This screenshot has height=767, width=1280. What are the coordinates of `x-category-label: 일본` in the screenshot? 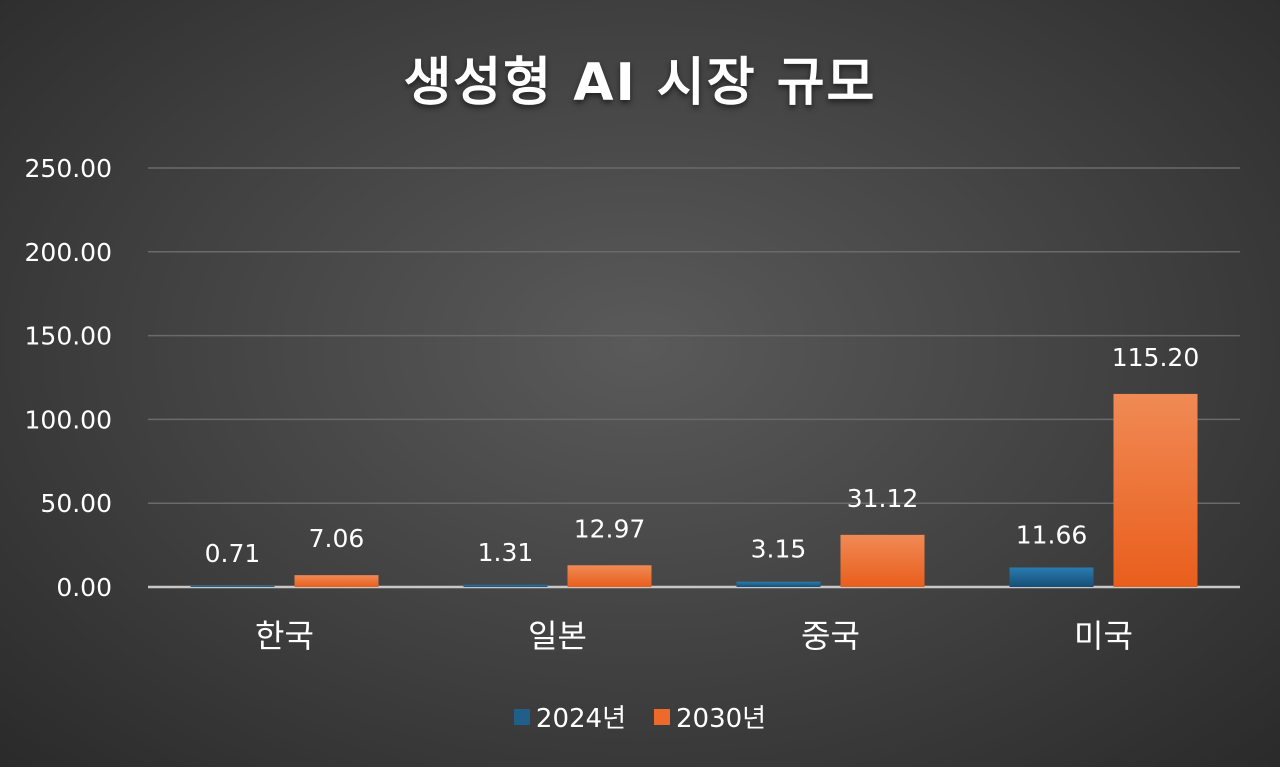 It's located at (557, 636).